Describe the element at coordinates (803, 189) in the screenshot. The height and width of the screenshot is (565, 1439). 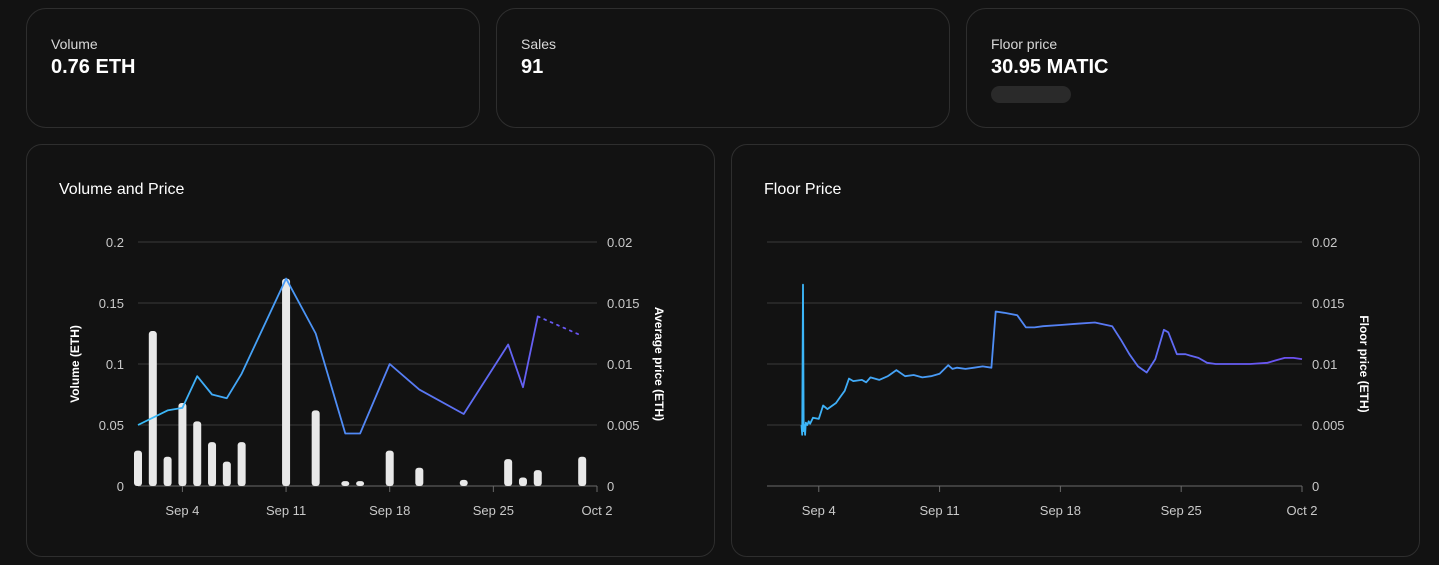
I see `chart-title: Floor Price` at that location.